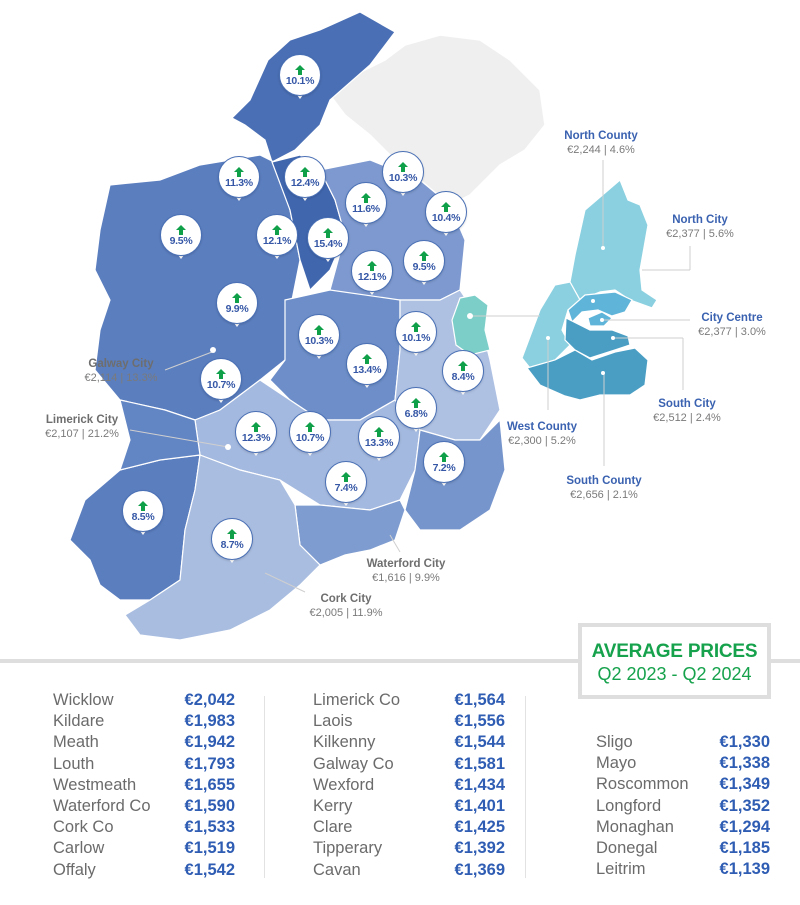 The image size is (800, 905). I want to click on dublin-south-county, so click(587, 374).